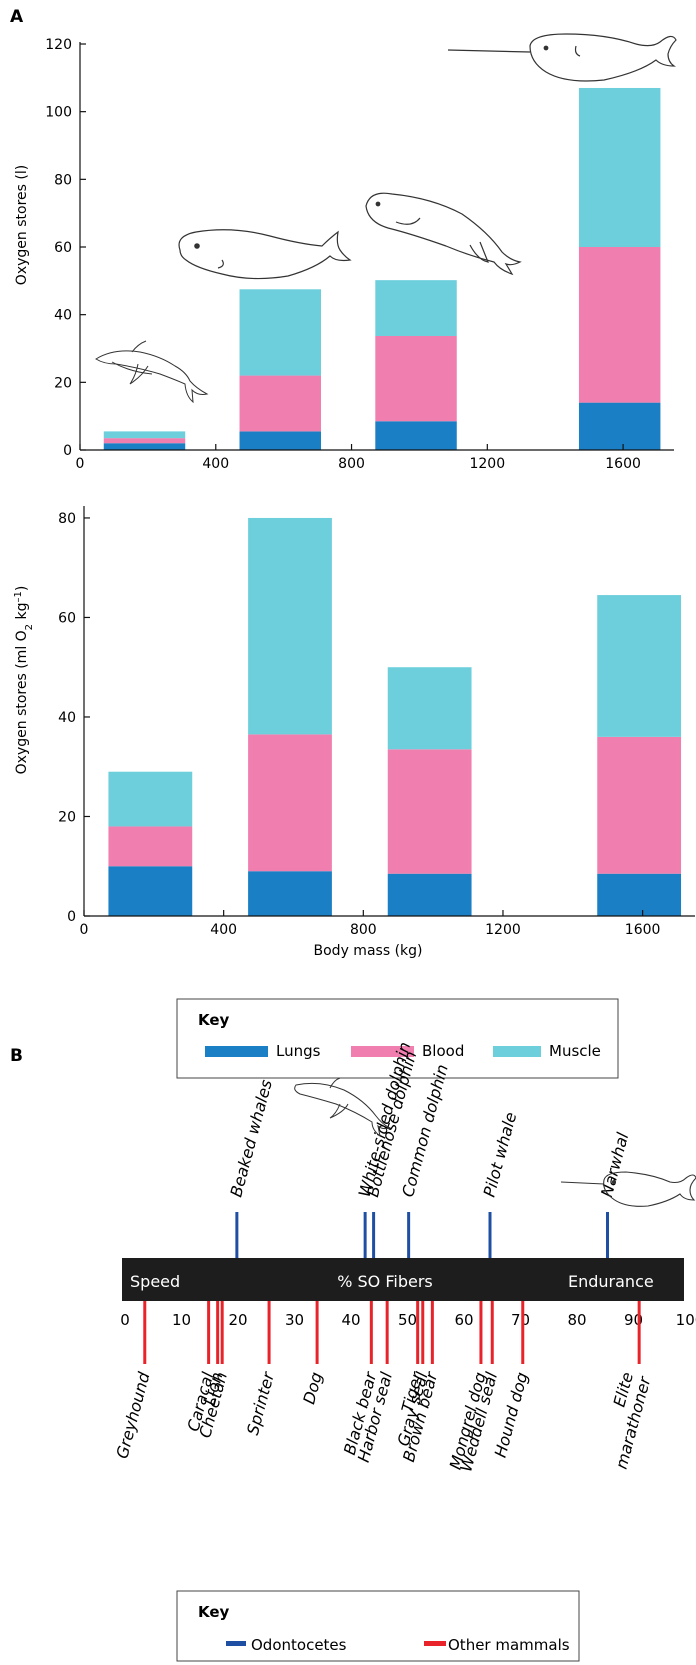 The height and width of the screenshot is (1665, 696). Describe the element at coordinates (624, 1420) in the screenshot. I see `label-other-mammal: Elitemarathoner` at that location.